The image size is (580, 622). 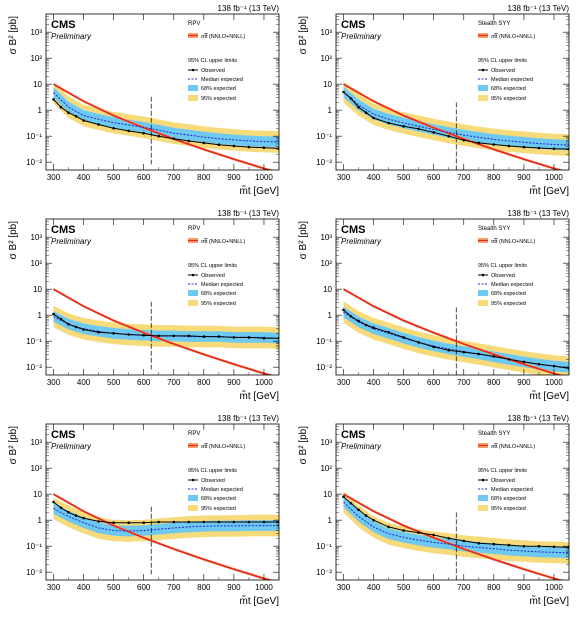 What do you see at coordinates (218, 99) in the screenshot?
I see `legend-95-label: 95% expected` at bounding box center [218, 99].